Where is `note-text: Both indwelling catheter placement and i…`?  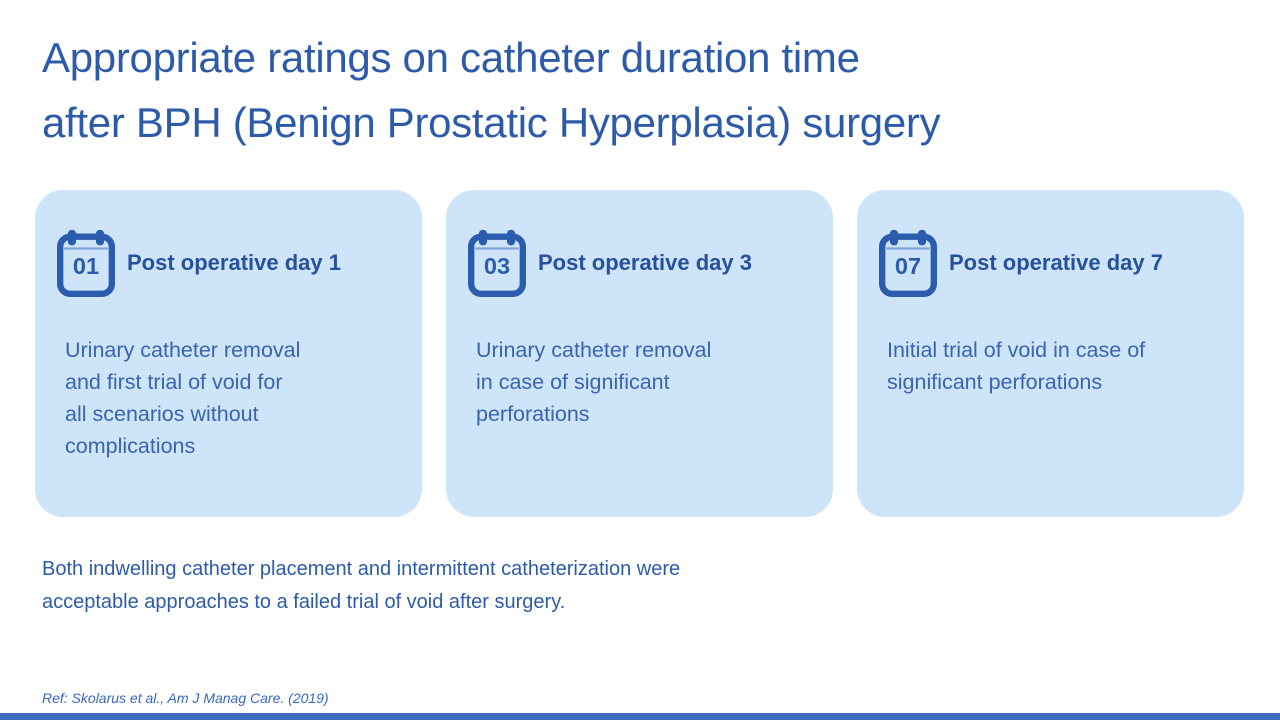 note-text: Both indwelling catheter placement and i… is located at coordinates (361, 585).